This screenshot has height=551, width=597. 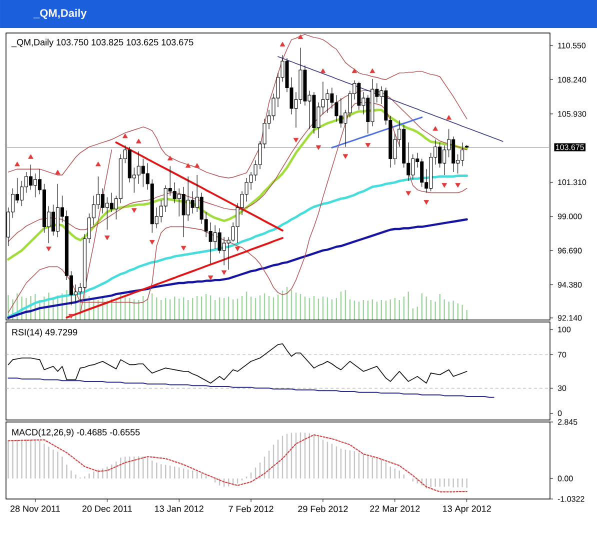 I want to click on x-tick-label: 29 Feb 2012, so click(x=323, y=509).